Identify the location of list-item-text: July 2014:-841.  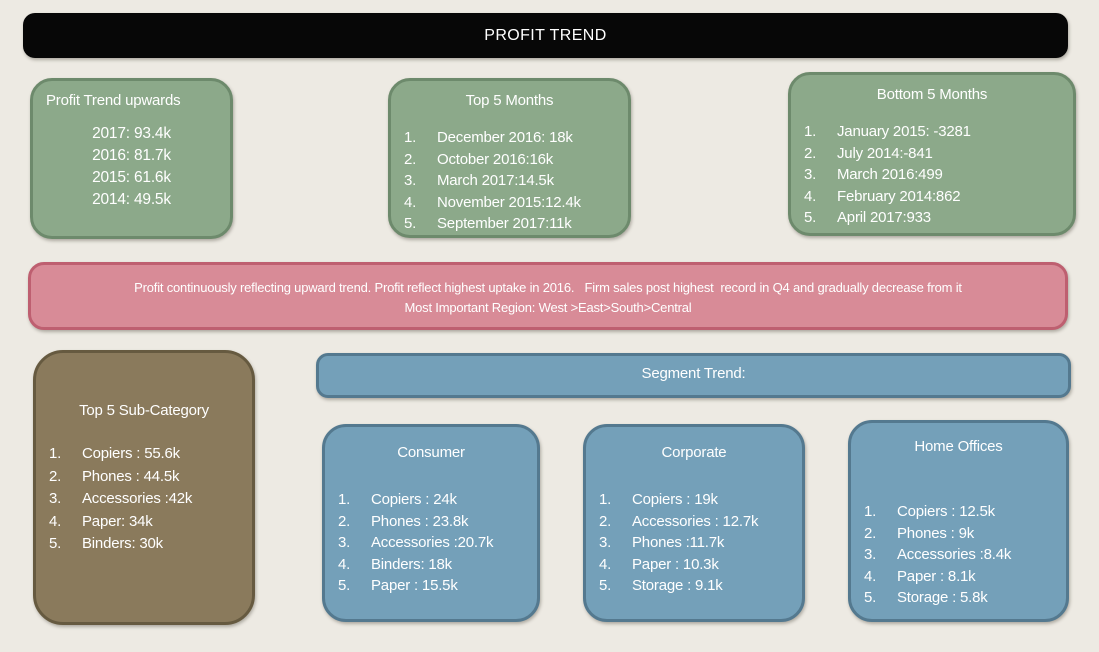
(885, 153).